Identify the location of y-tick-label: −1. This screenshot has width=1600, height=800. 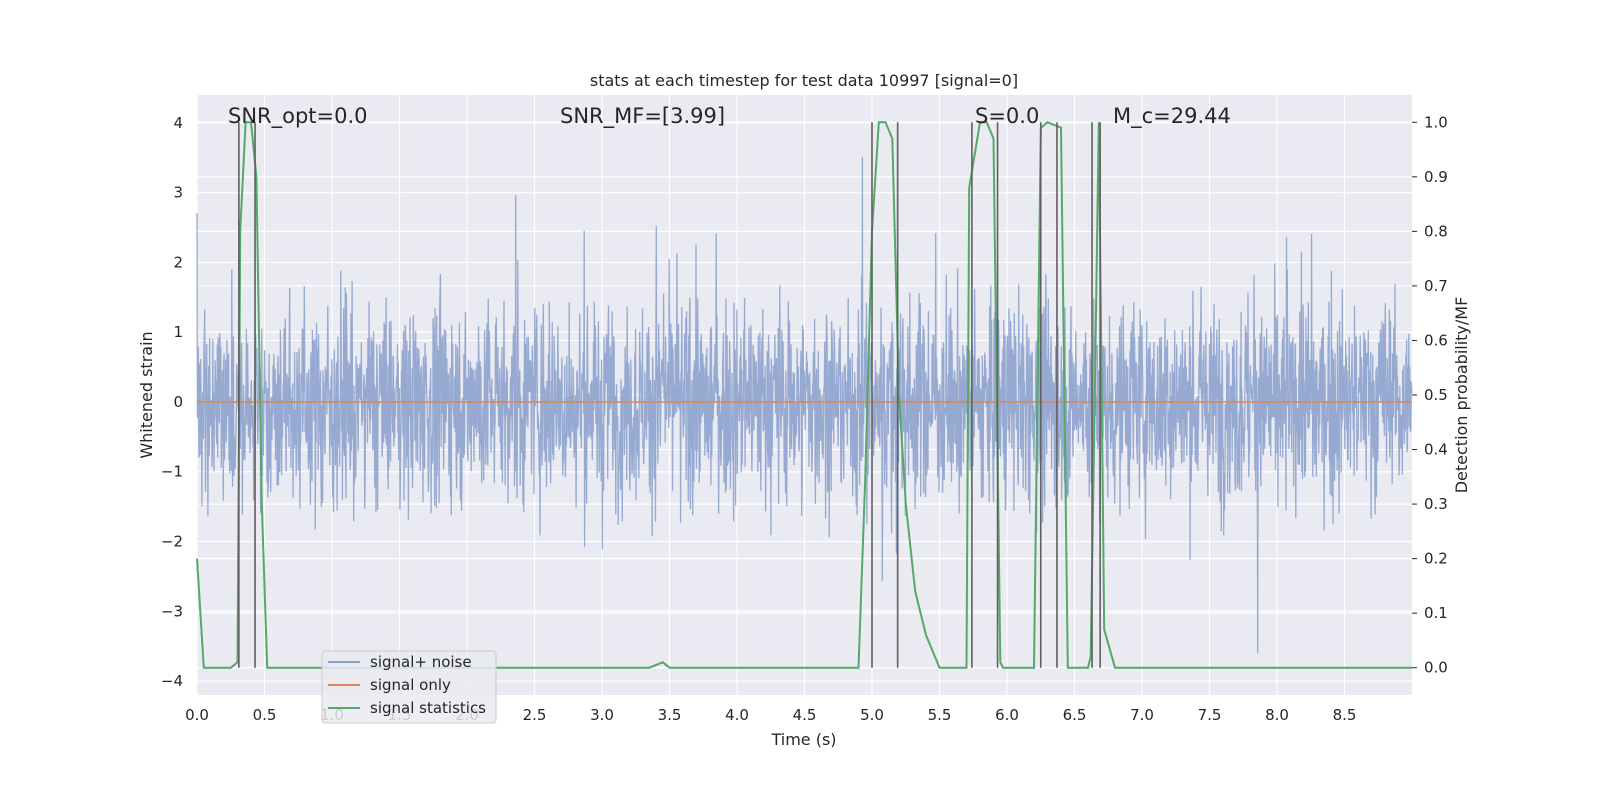
(172, 472).